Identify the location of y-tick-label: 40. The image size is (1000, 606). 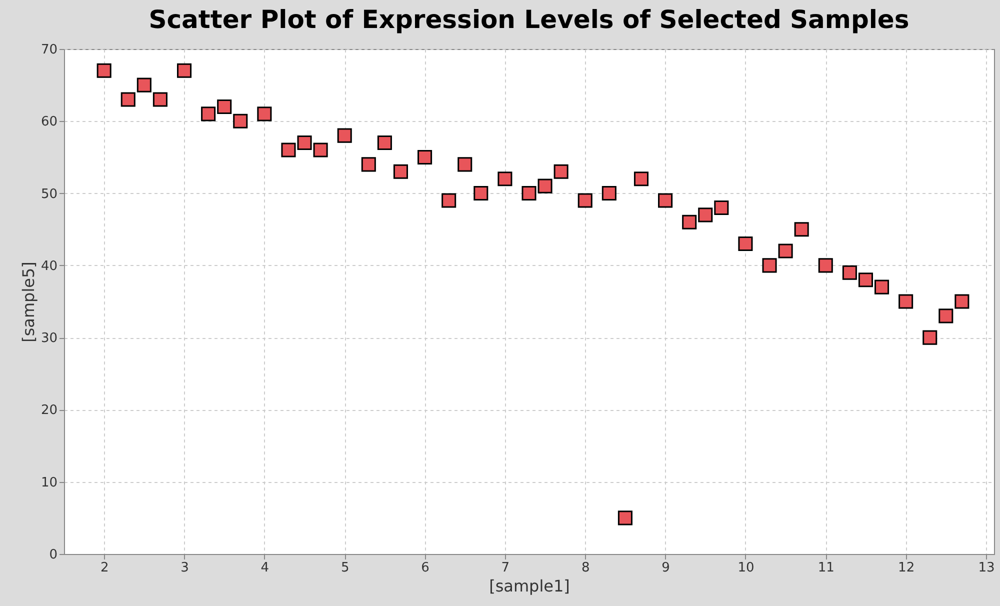
(49, 266).